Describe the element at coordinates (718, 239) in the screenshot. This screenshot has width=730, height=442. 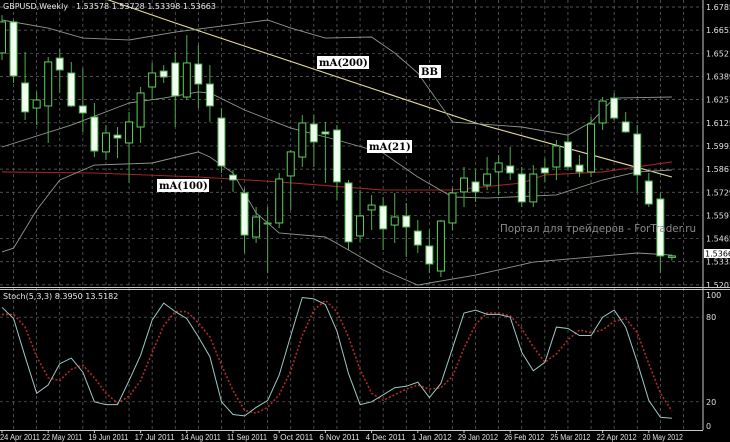
I see `price-tick-label: 1.54650` at that location.